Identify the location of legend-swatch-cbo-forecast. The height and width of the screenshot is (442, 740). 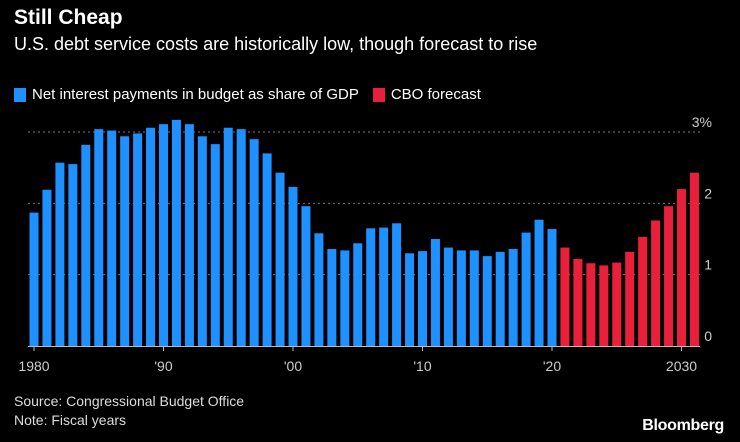
(378, 94).